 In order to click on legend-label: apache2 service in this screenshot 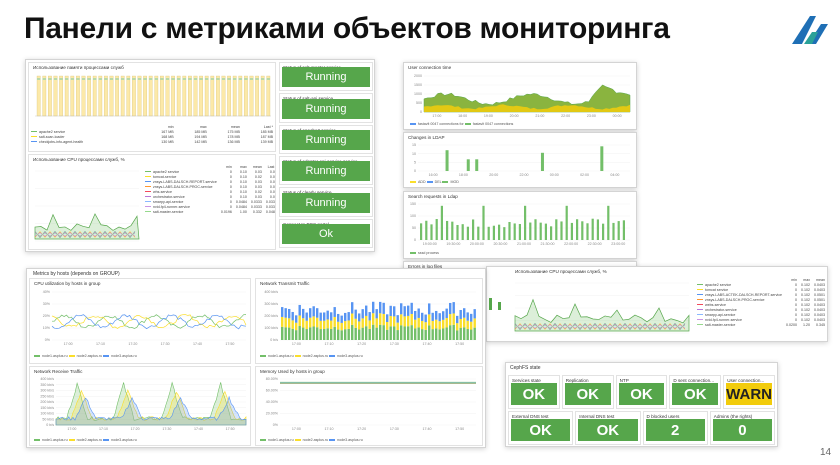, I will do `click(718, 284)`.